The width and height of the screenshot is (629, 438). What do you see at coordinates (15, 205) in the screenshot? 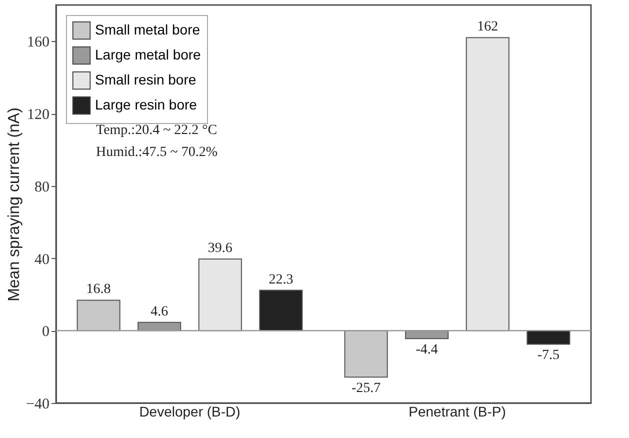
I see `y-axis-title: Mean spraying current (nA)` at bounding box center [15, 205].